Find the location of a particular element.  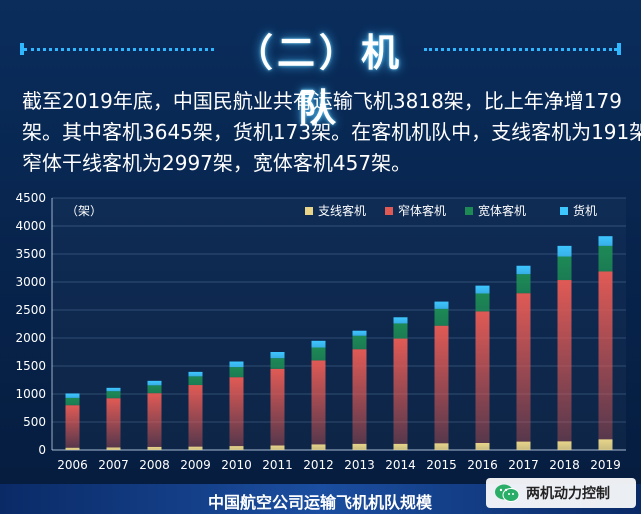

x-tick-label: 2018 is located at coordinates (564, 465).